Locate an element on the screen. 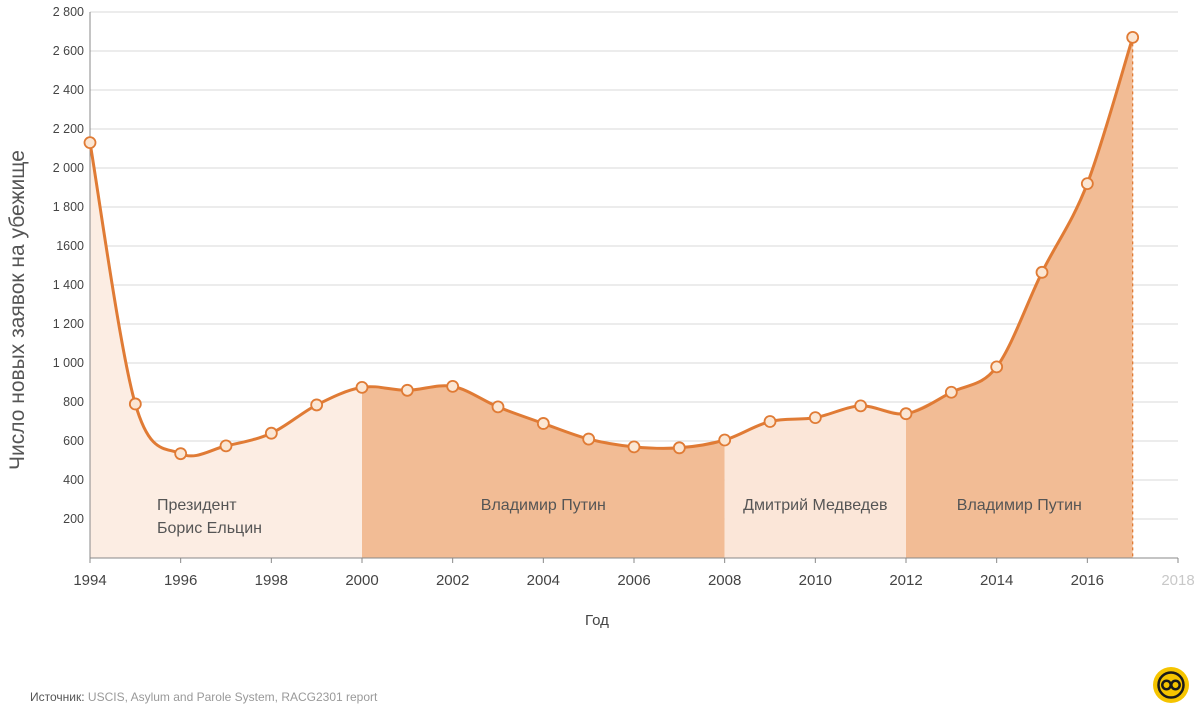 This screenshot has width=1200, height=710. y-tick-label: 1 800 is located at coordinates (68, 207).